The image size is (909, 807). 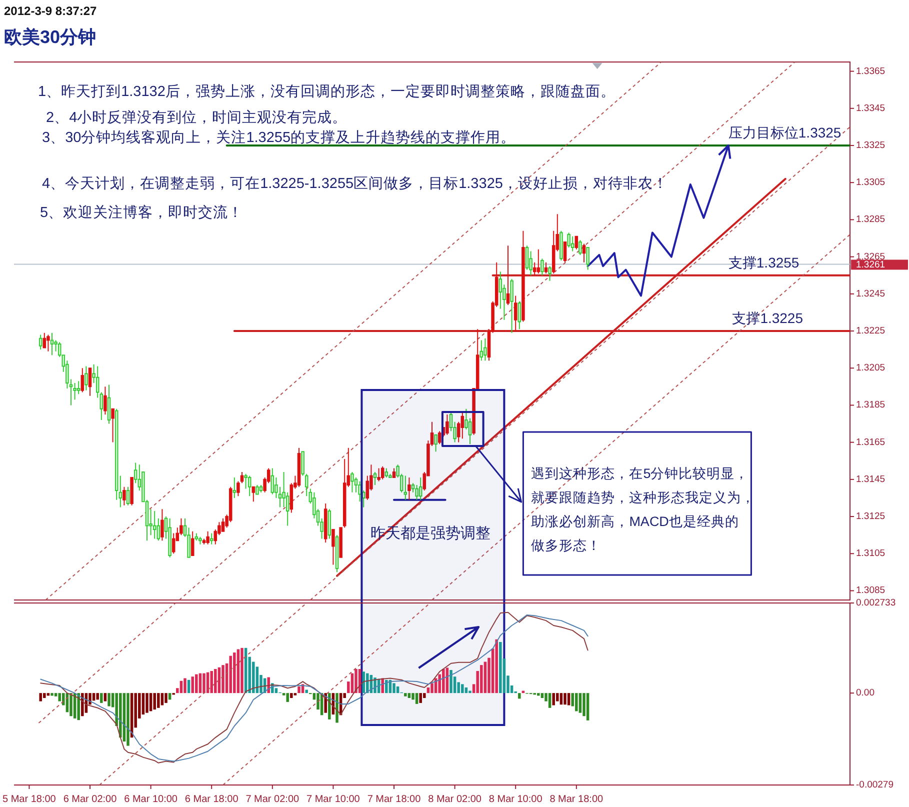 What do you see at coordinates (876, 603) in the screenshot?
I see `y-tick-label: 0.002733` at bounding box center [876, 603].